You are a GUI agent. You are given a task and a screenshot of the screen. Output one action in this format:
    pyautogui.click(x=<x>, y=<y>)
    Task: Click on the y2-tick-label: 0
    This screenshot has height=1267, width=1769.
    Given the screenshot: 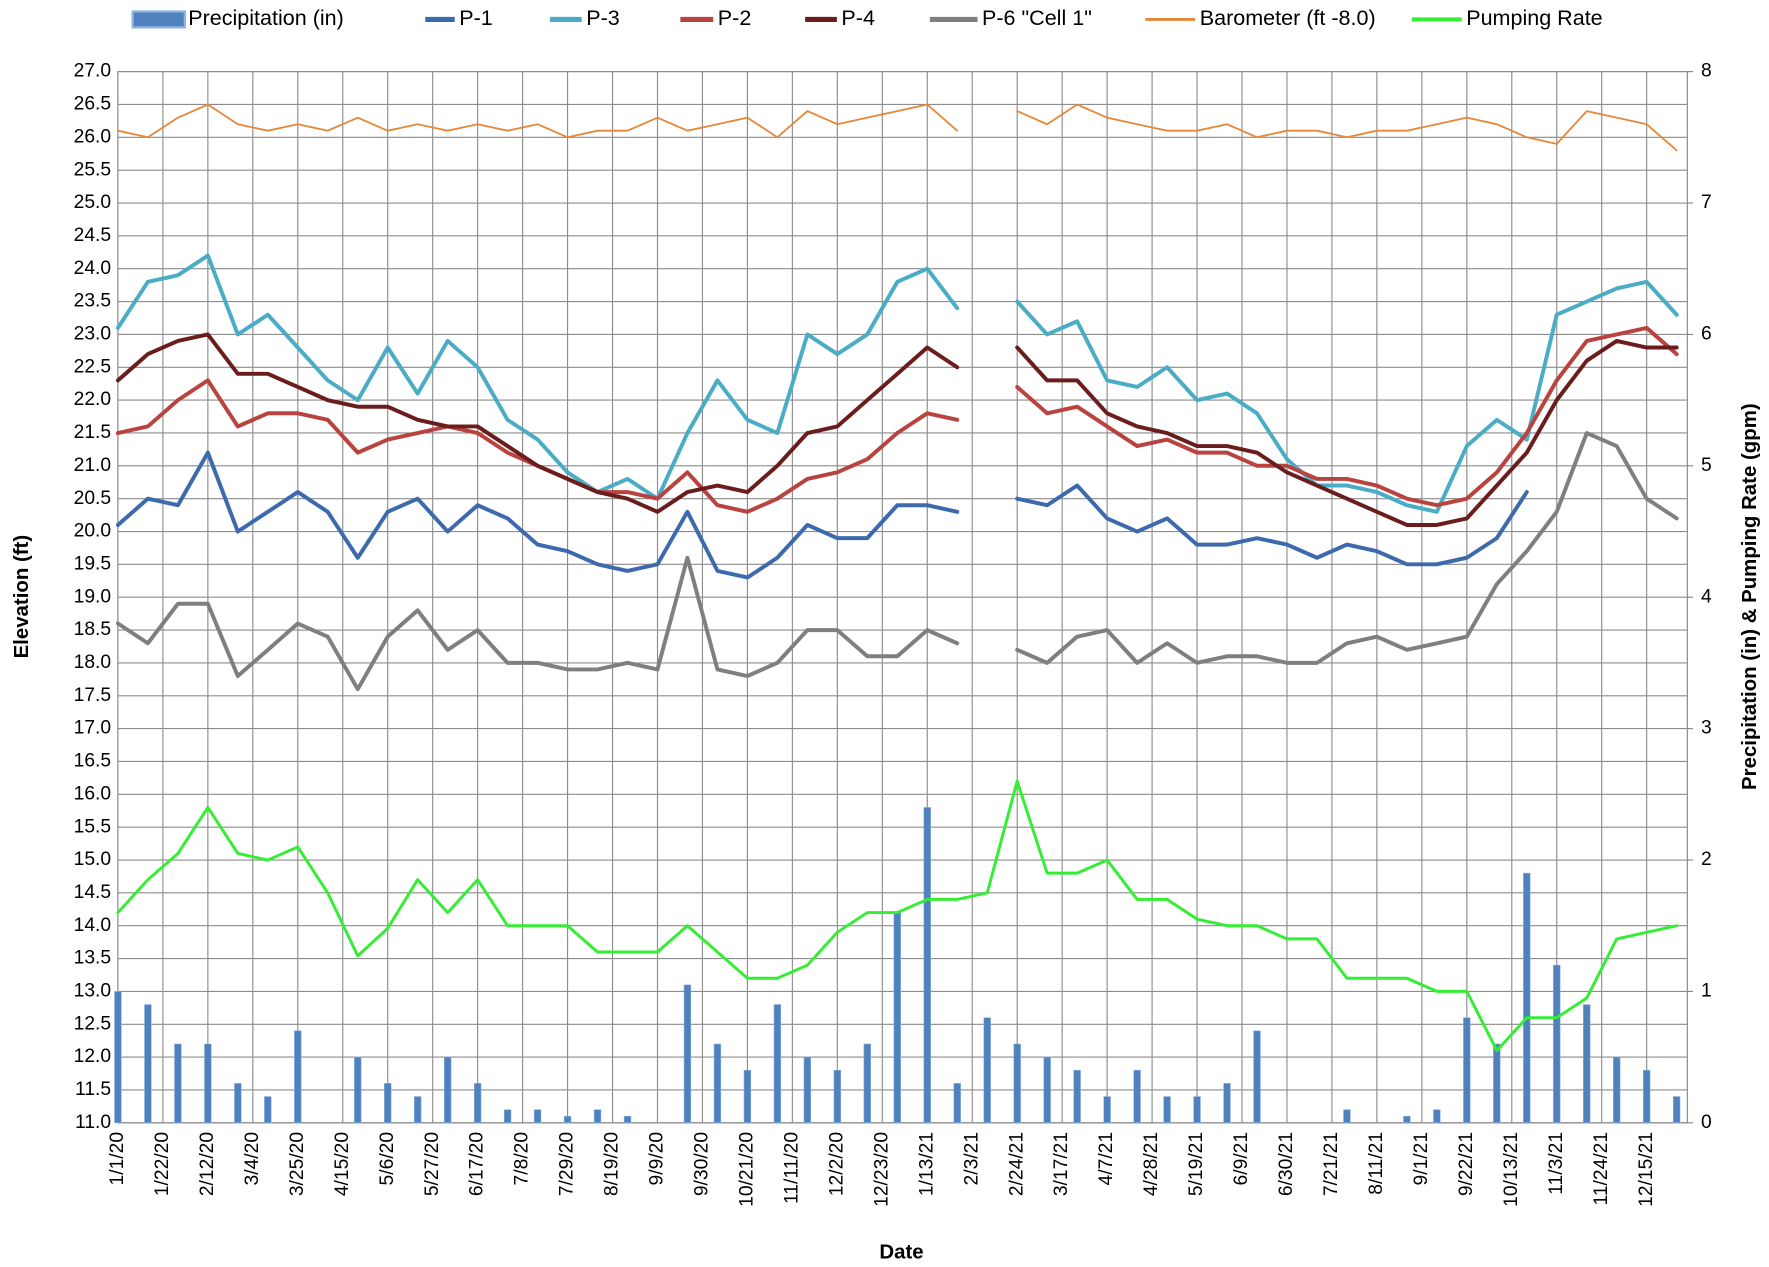 What is the action you would take?
    pyautogui.click(x=1706, y=1122)
    